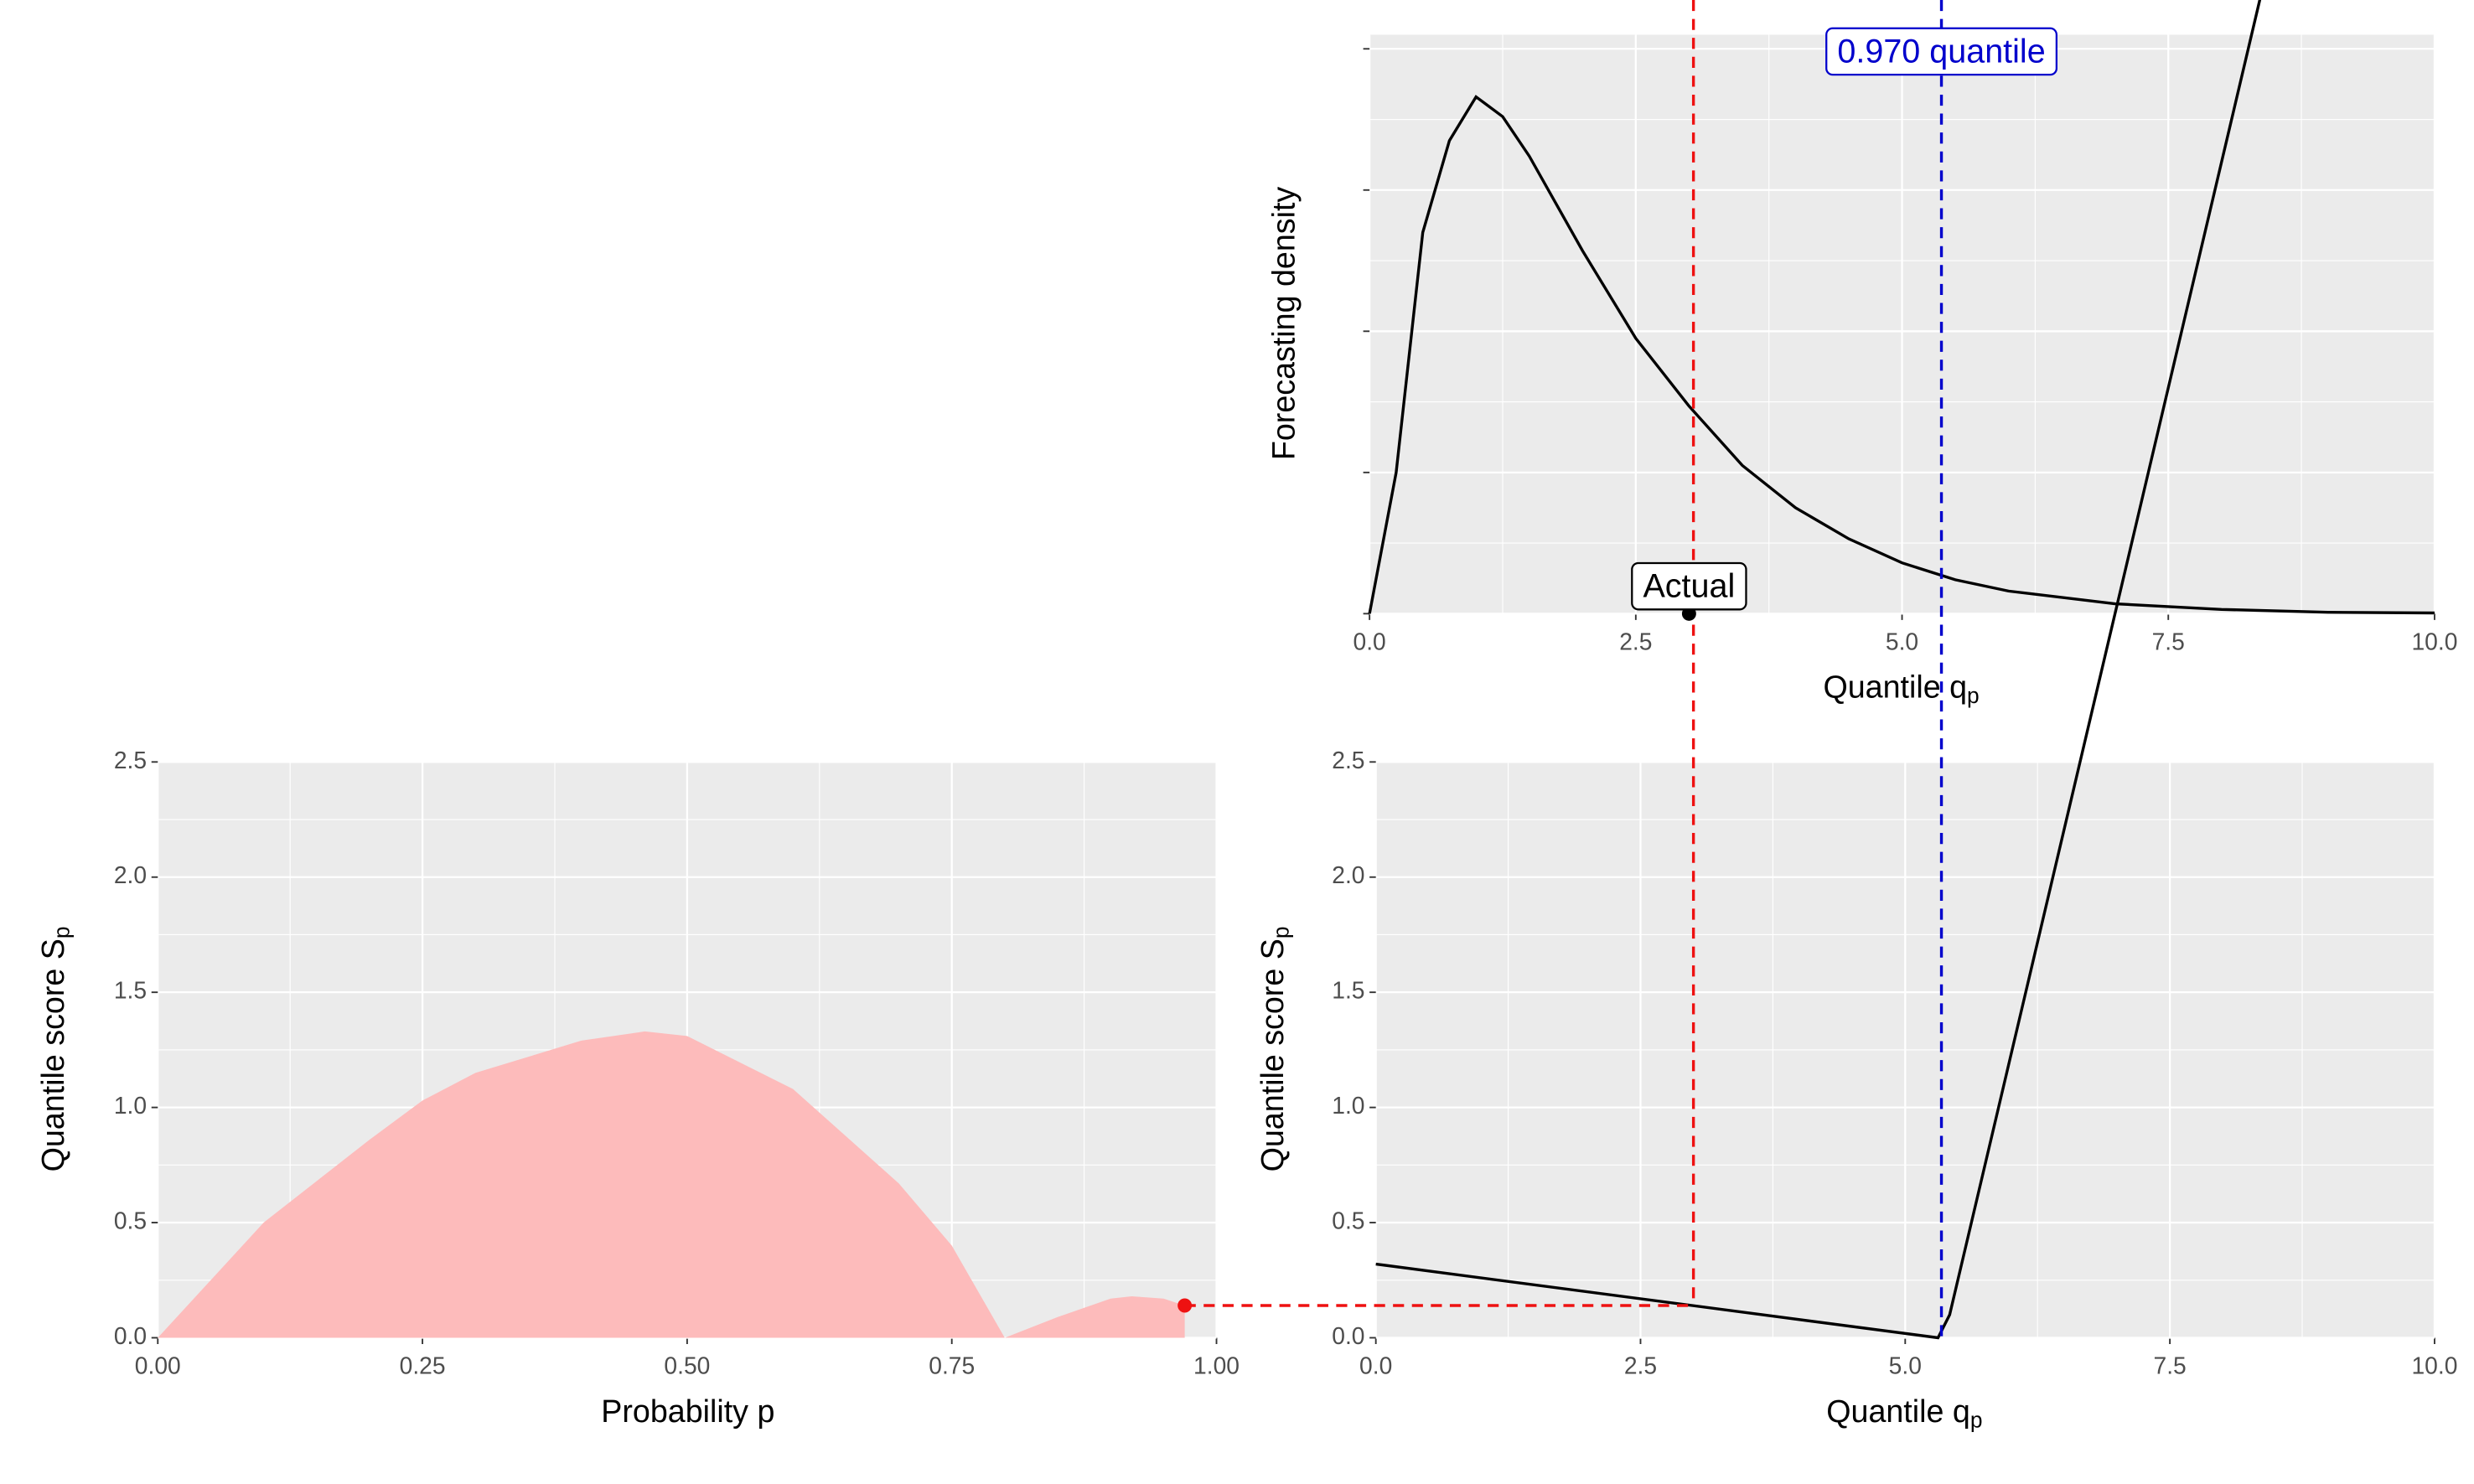 This screenshot has width=2474, height=1484. I want to click on quantile-label-box, so click(1941, 51).